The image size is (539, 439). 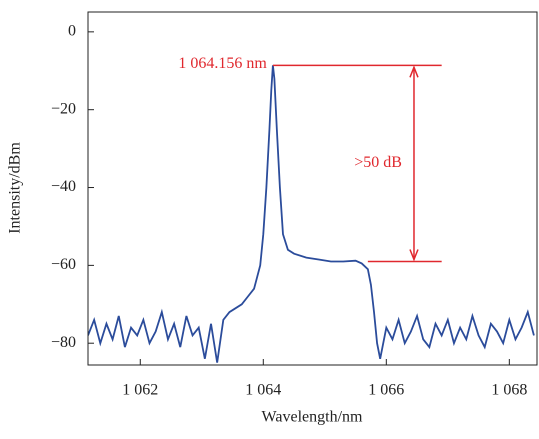 I want to click on x-tick-label: 1 064, so click(x=263, y=390).